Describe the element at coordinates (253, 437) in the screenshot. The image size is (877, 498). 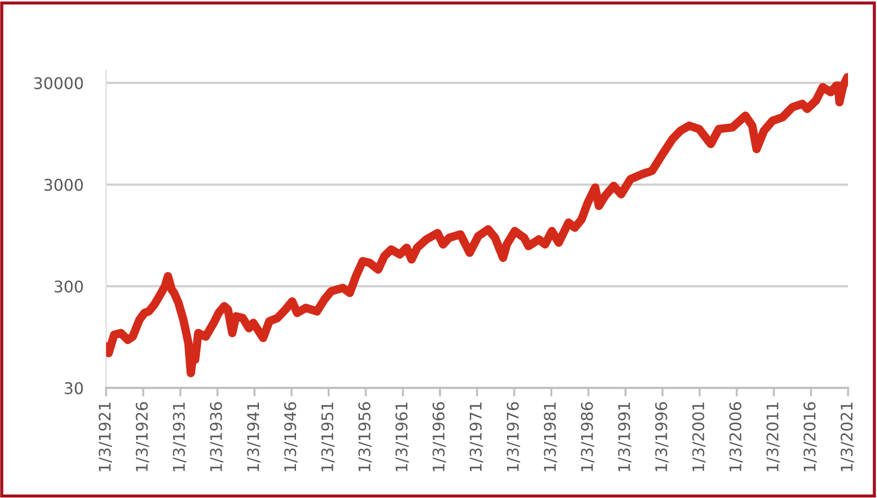
I see `x-tick-label: 1/3/1941` at that location.